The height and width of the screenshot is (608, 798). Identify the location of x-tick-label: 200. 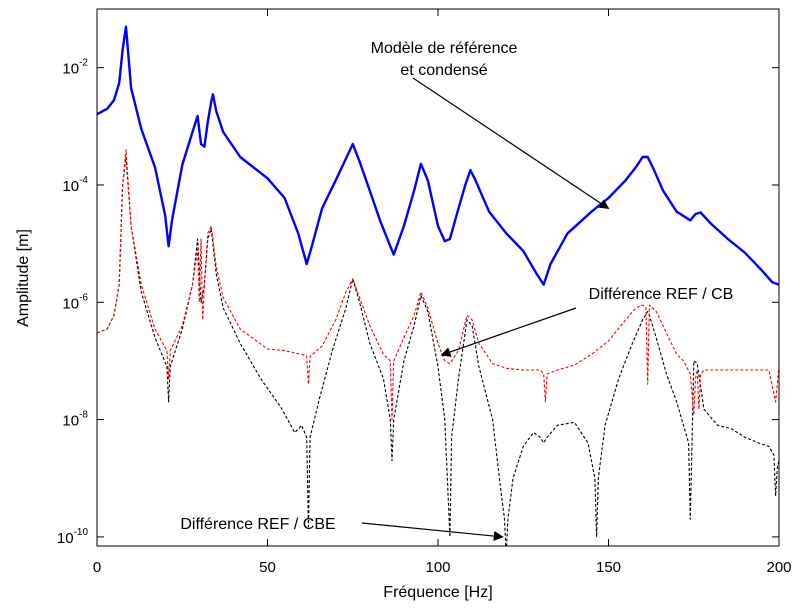
(778, 567).